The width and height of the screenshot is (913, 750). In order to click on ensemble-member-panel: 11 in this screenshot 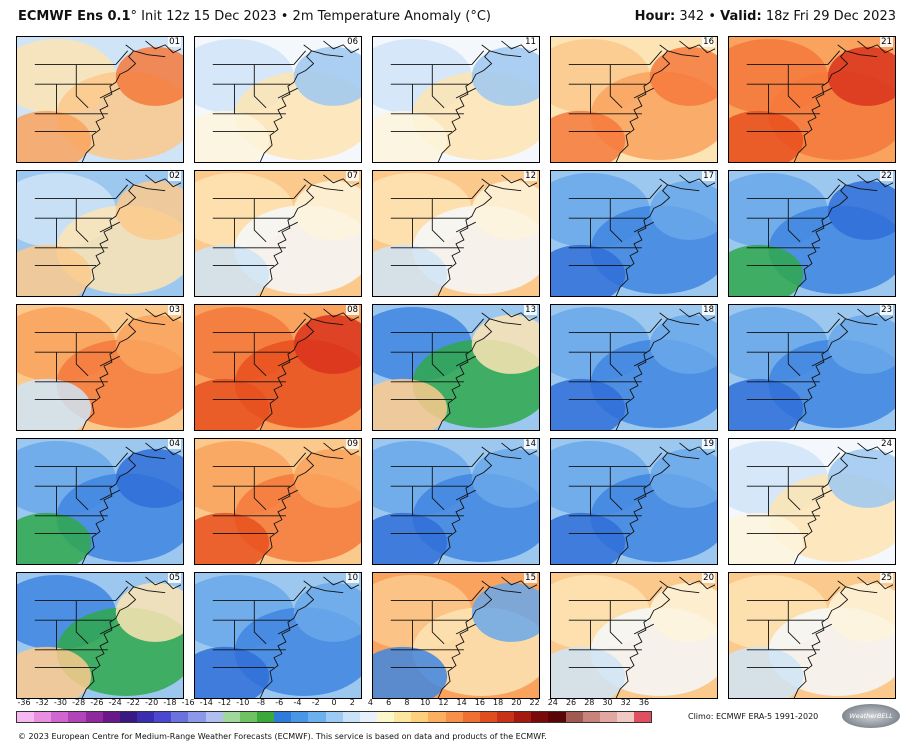, I will do `click(456, 99)`.